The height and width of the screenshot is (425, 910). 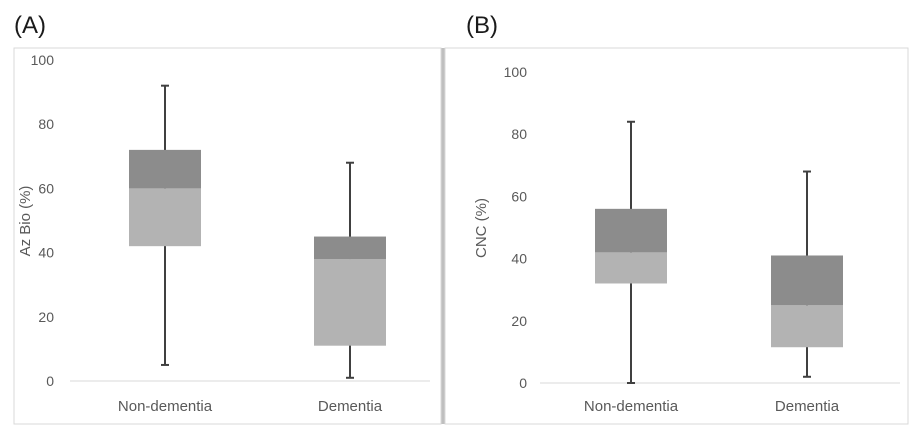 I want to click on panel-label-b: (B), so click(x=482, y=25).